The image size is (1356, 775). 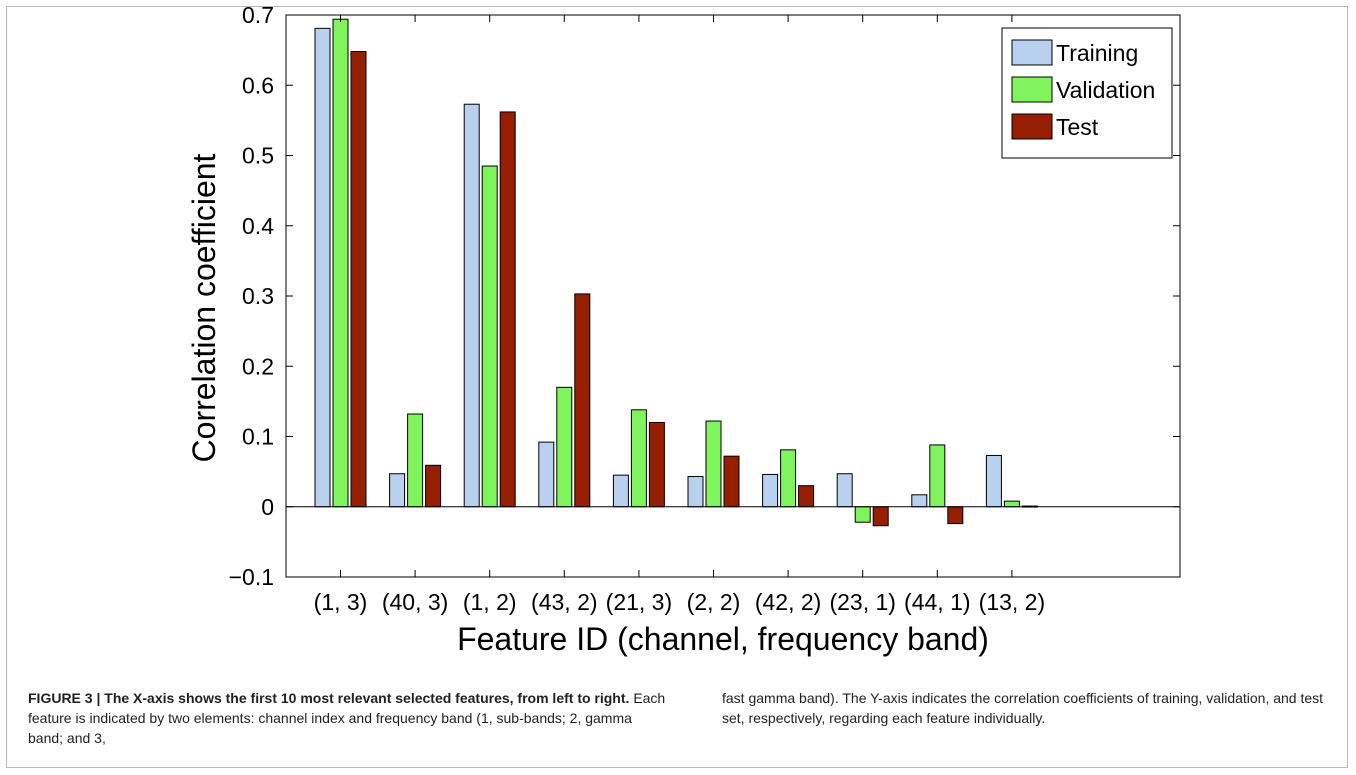 I want to click on figure-label: FIGURE 3 |, so click(x=64, y=698).